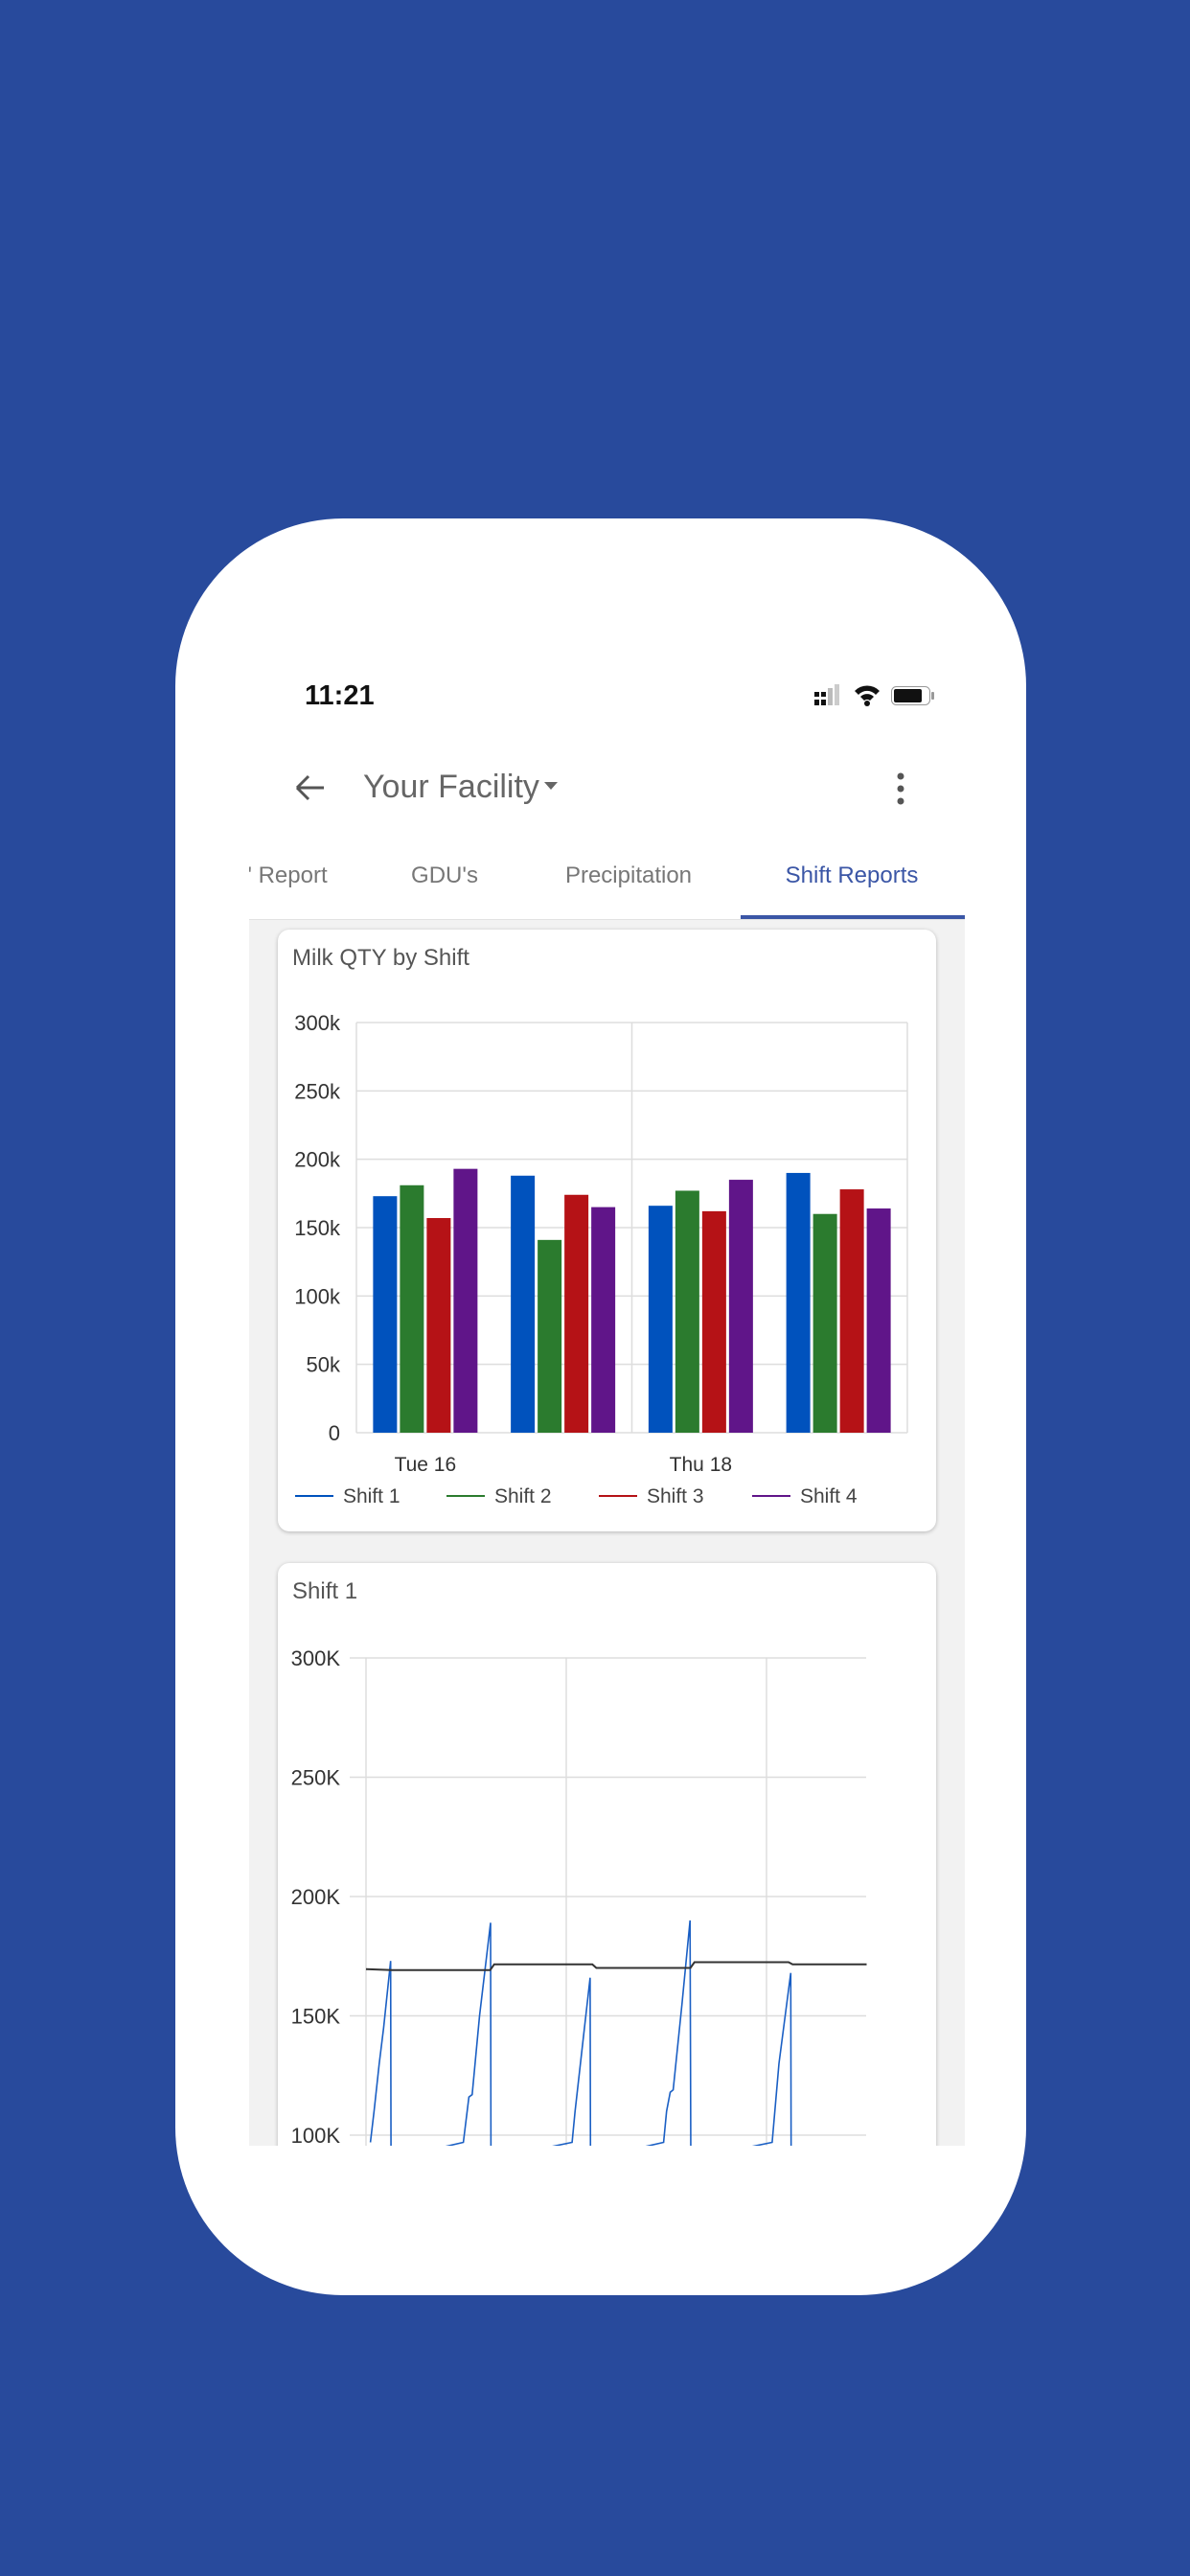 Image resolution: width=1190 pixels, height=2576 pixels. Describe the element at coordinates (318, 1228) in the screenshot. I see `y-tick-label: 150k` at that location.